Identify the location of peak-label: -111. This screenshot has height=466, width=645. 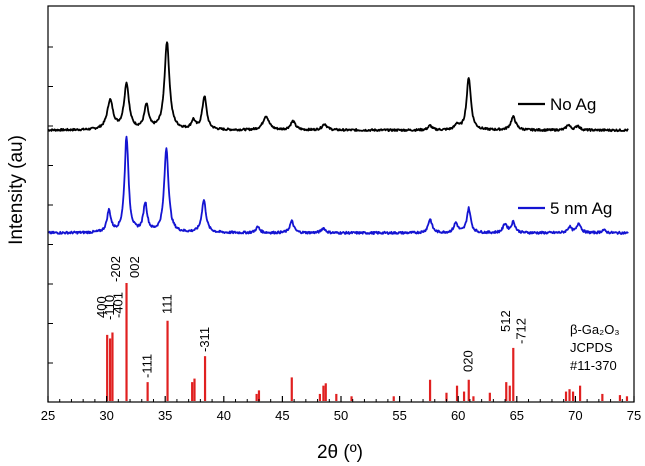
(147, 366).